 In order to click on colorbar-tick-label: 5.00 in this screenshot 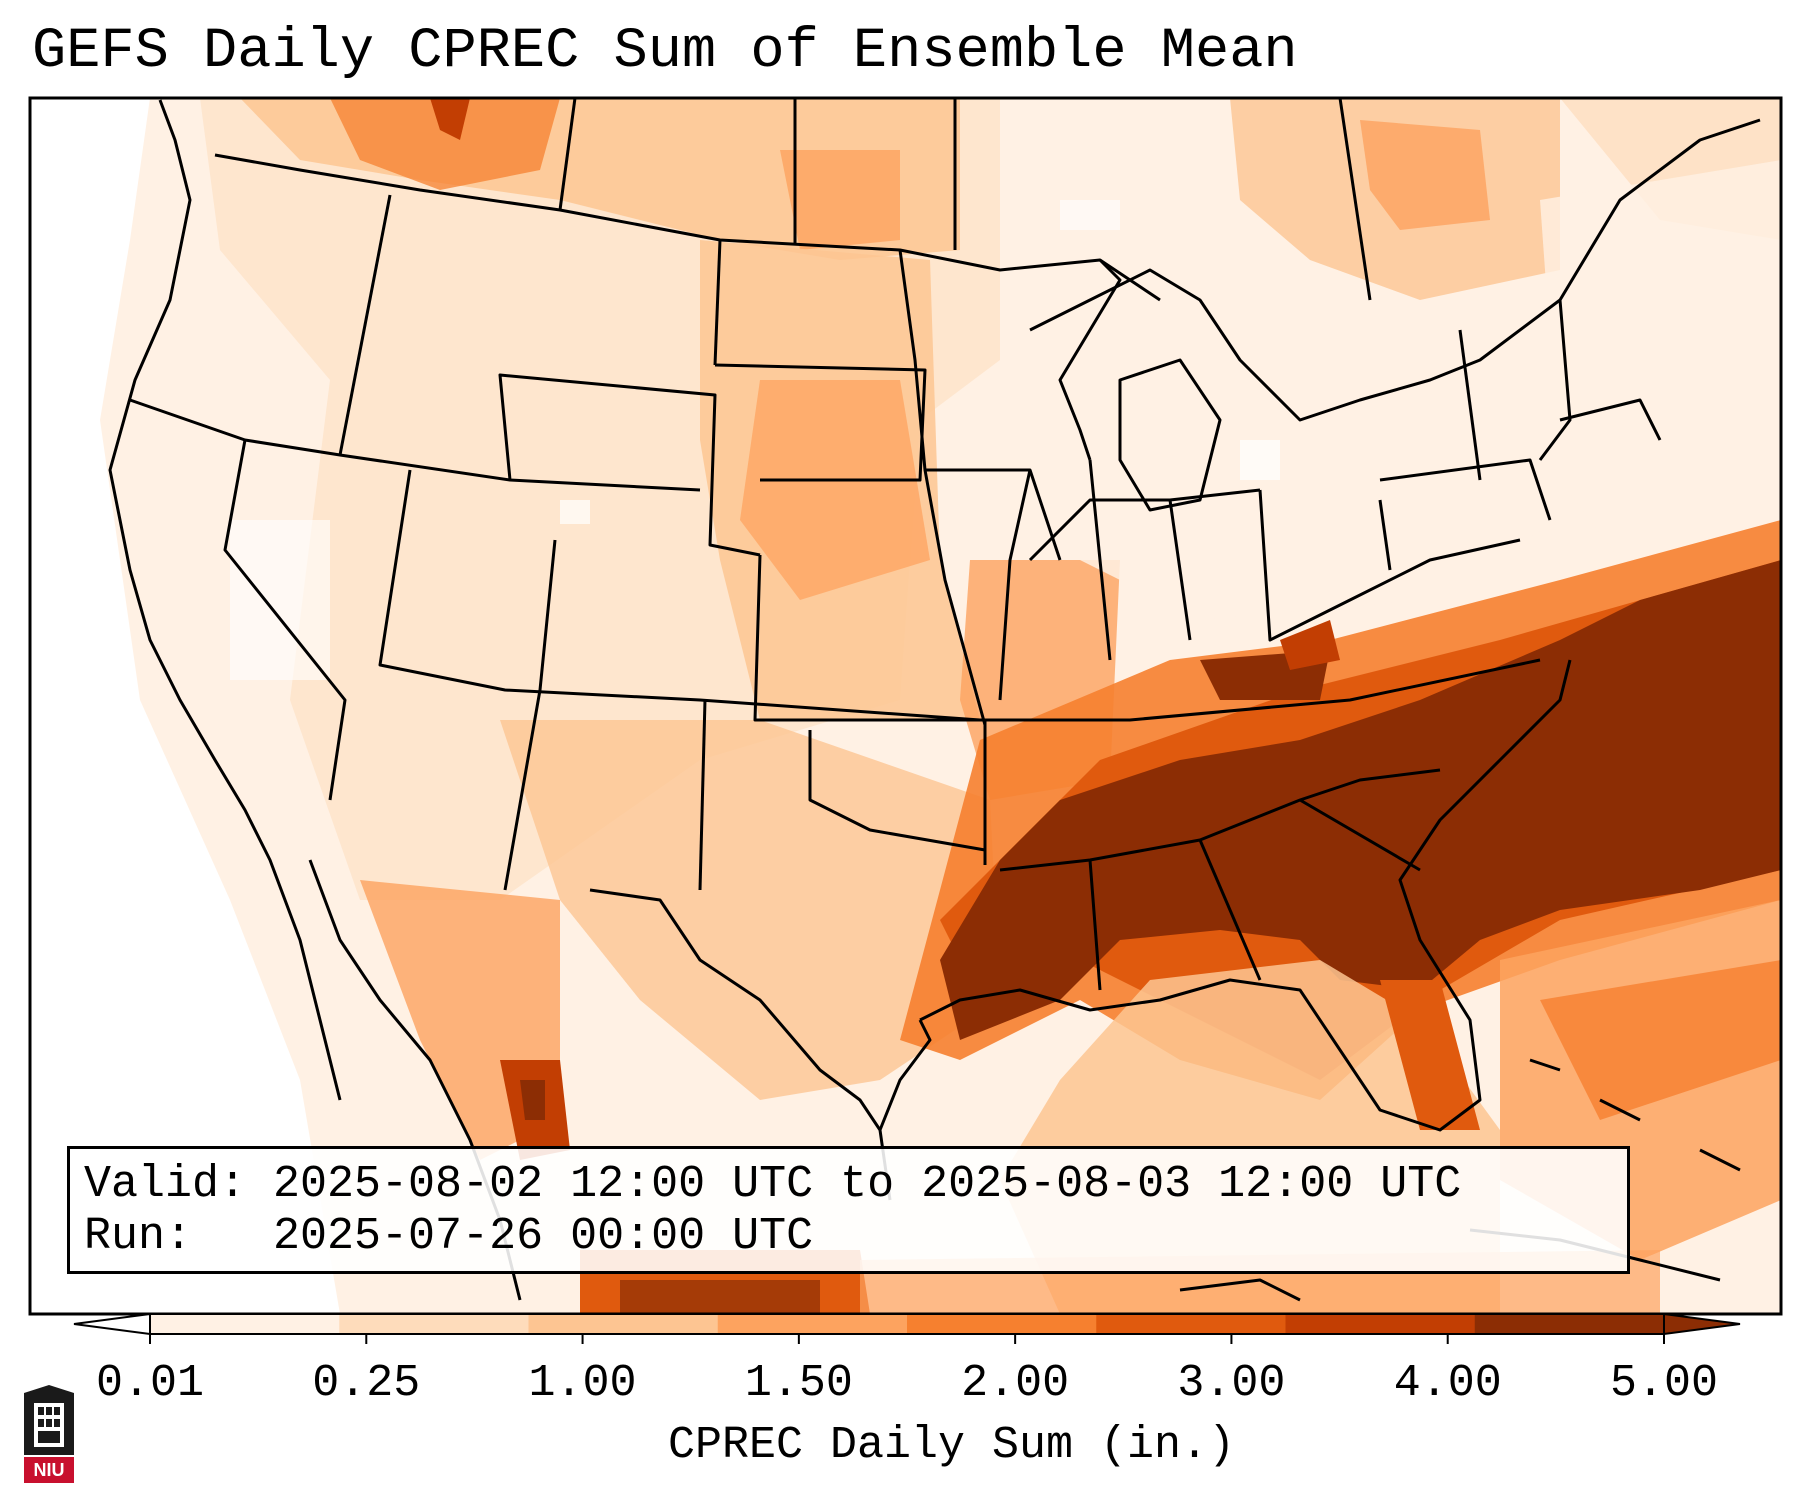, I will do `click(1664, 1383)`.